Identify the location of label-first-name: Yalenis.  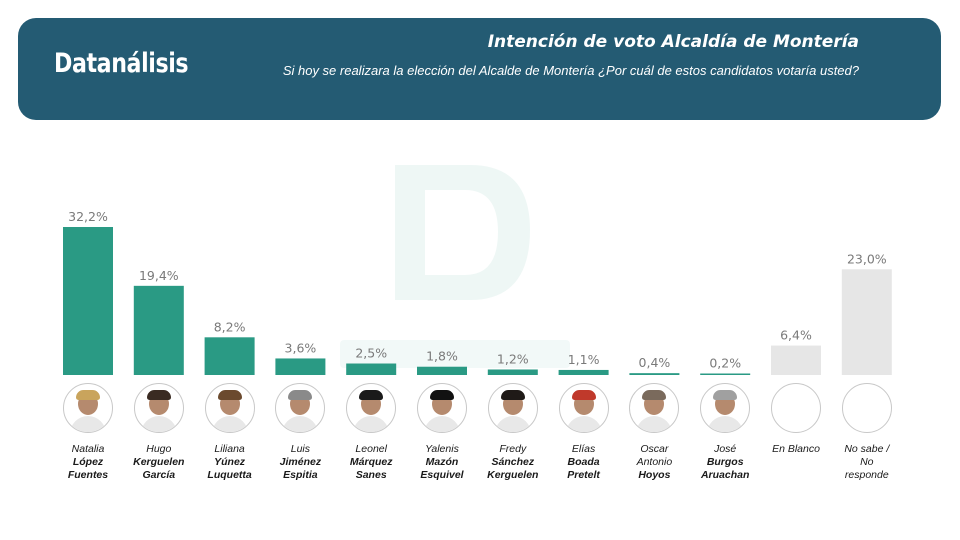
(442, 449).